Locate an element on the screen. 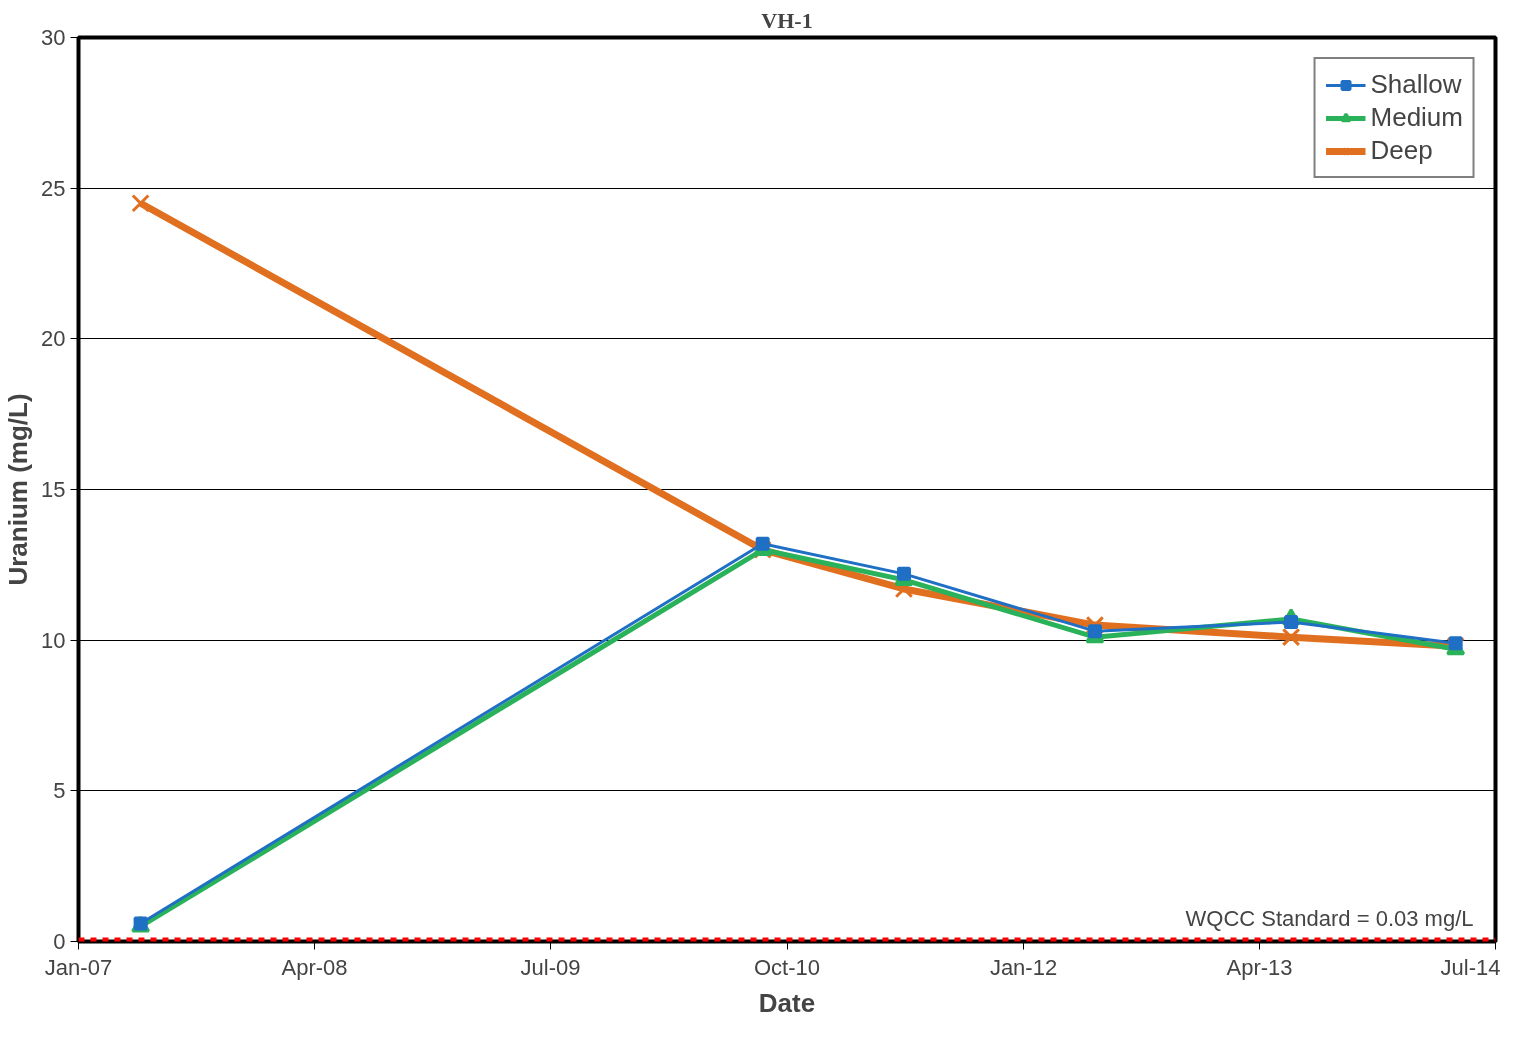 The image size is (1528, 1037). ref-line-label: WQCC Standard = 0.03 mg/L is located at coordinates (1329, 918).